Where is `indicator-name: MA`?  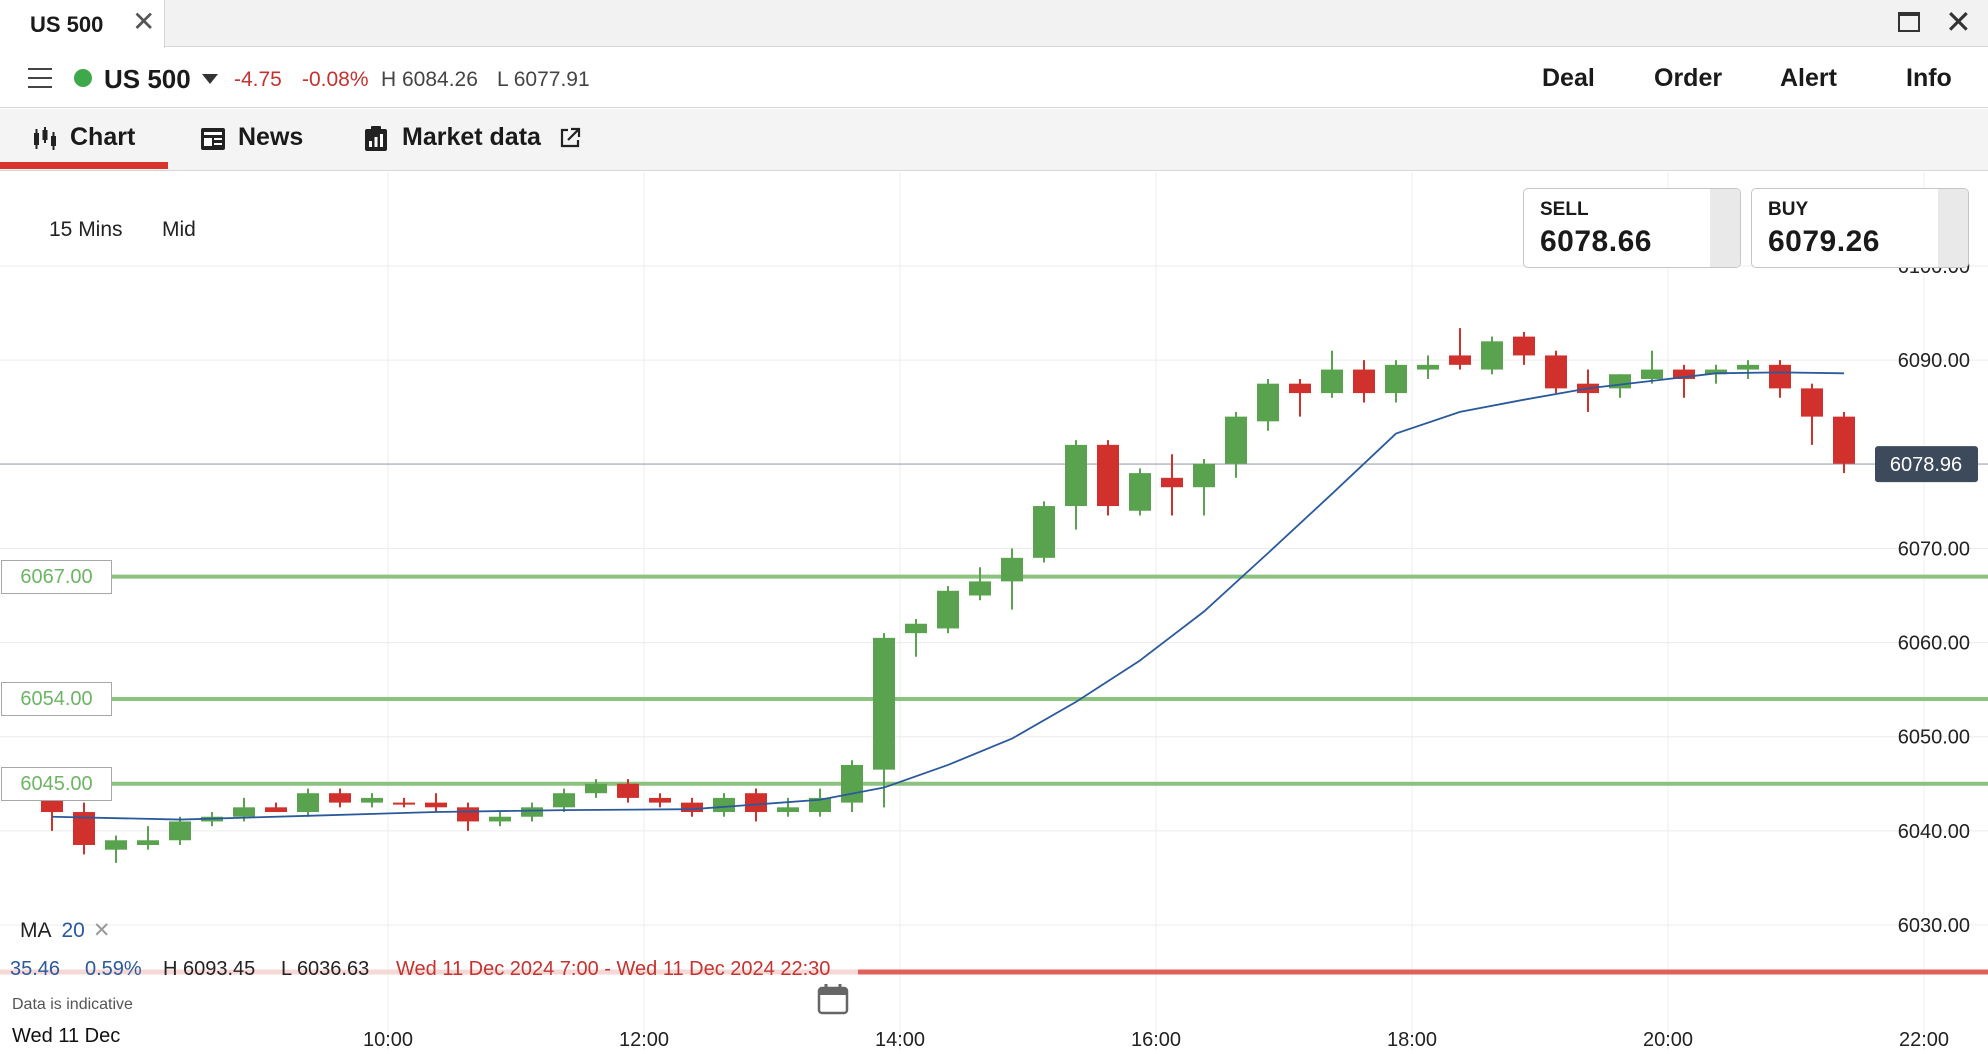 indicator-name: MA is located at coordinates (36, 930).